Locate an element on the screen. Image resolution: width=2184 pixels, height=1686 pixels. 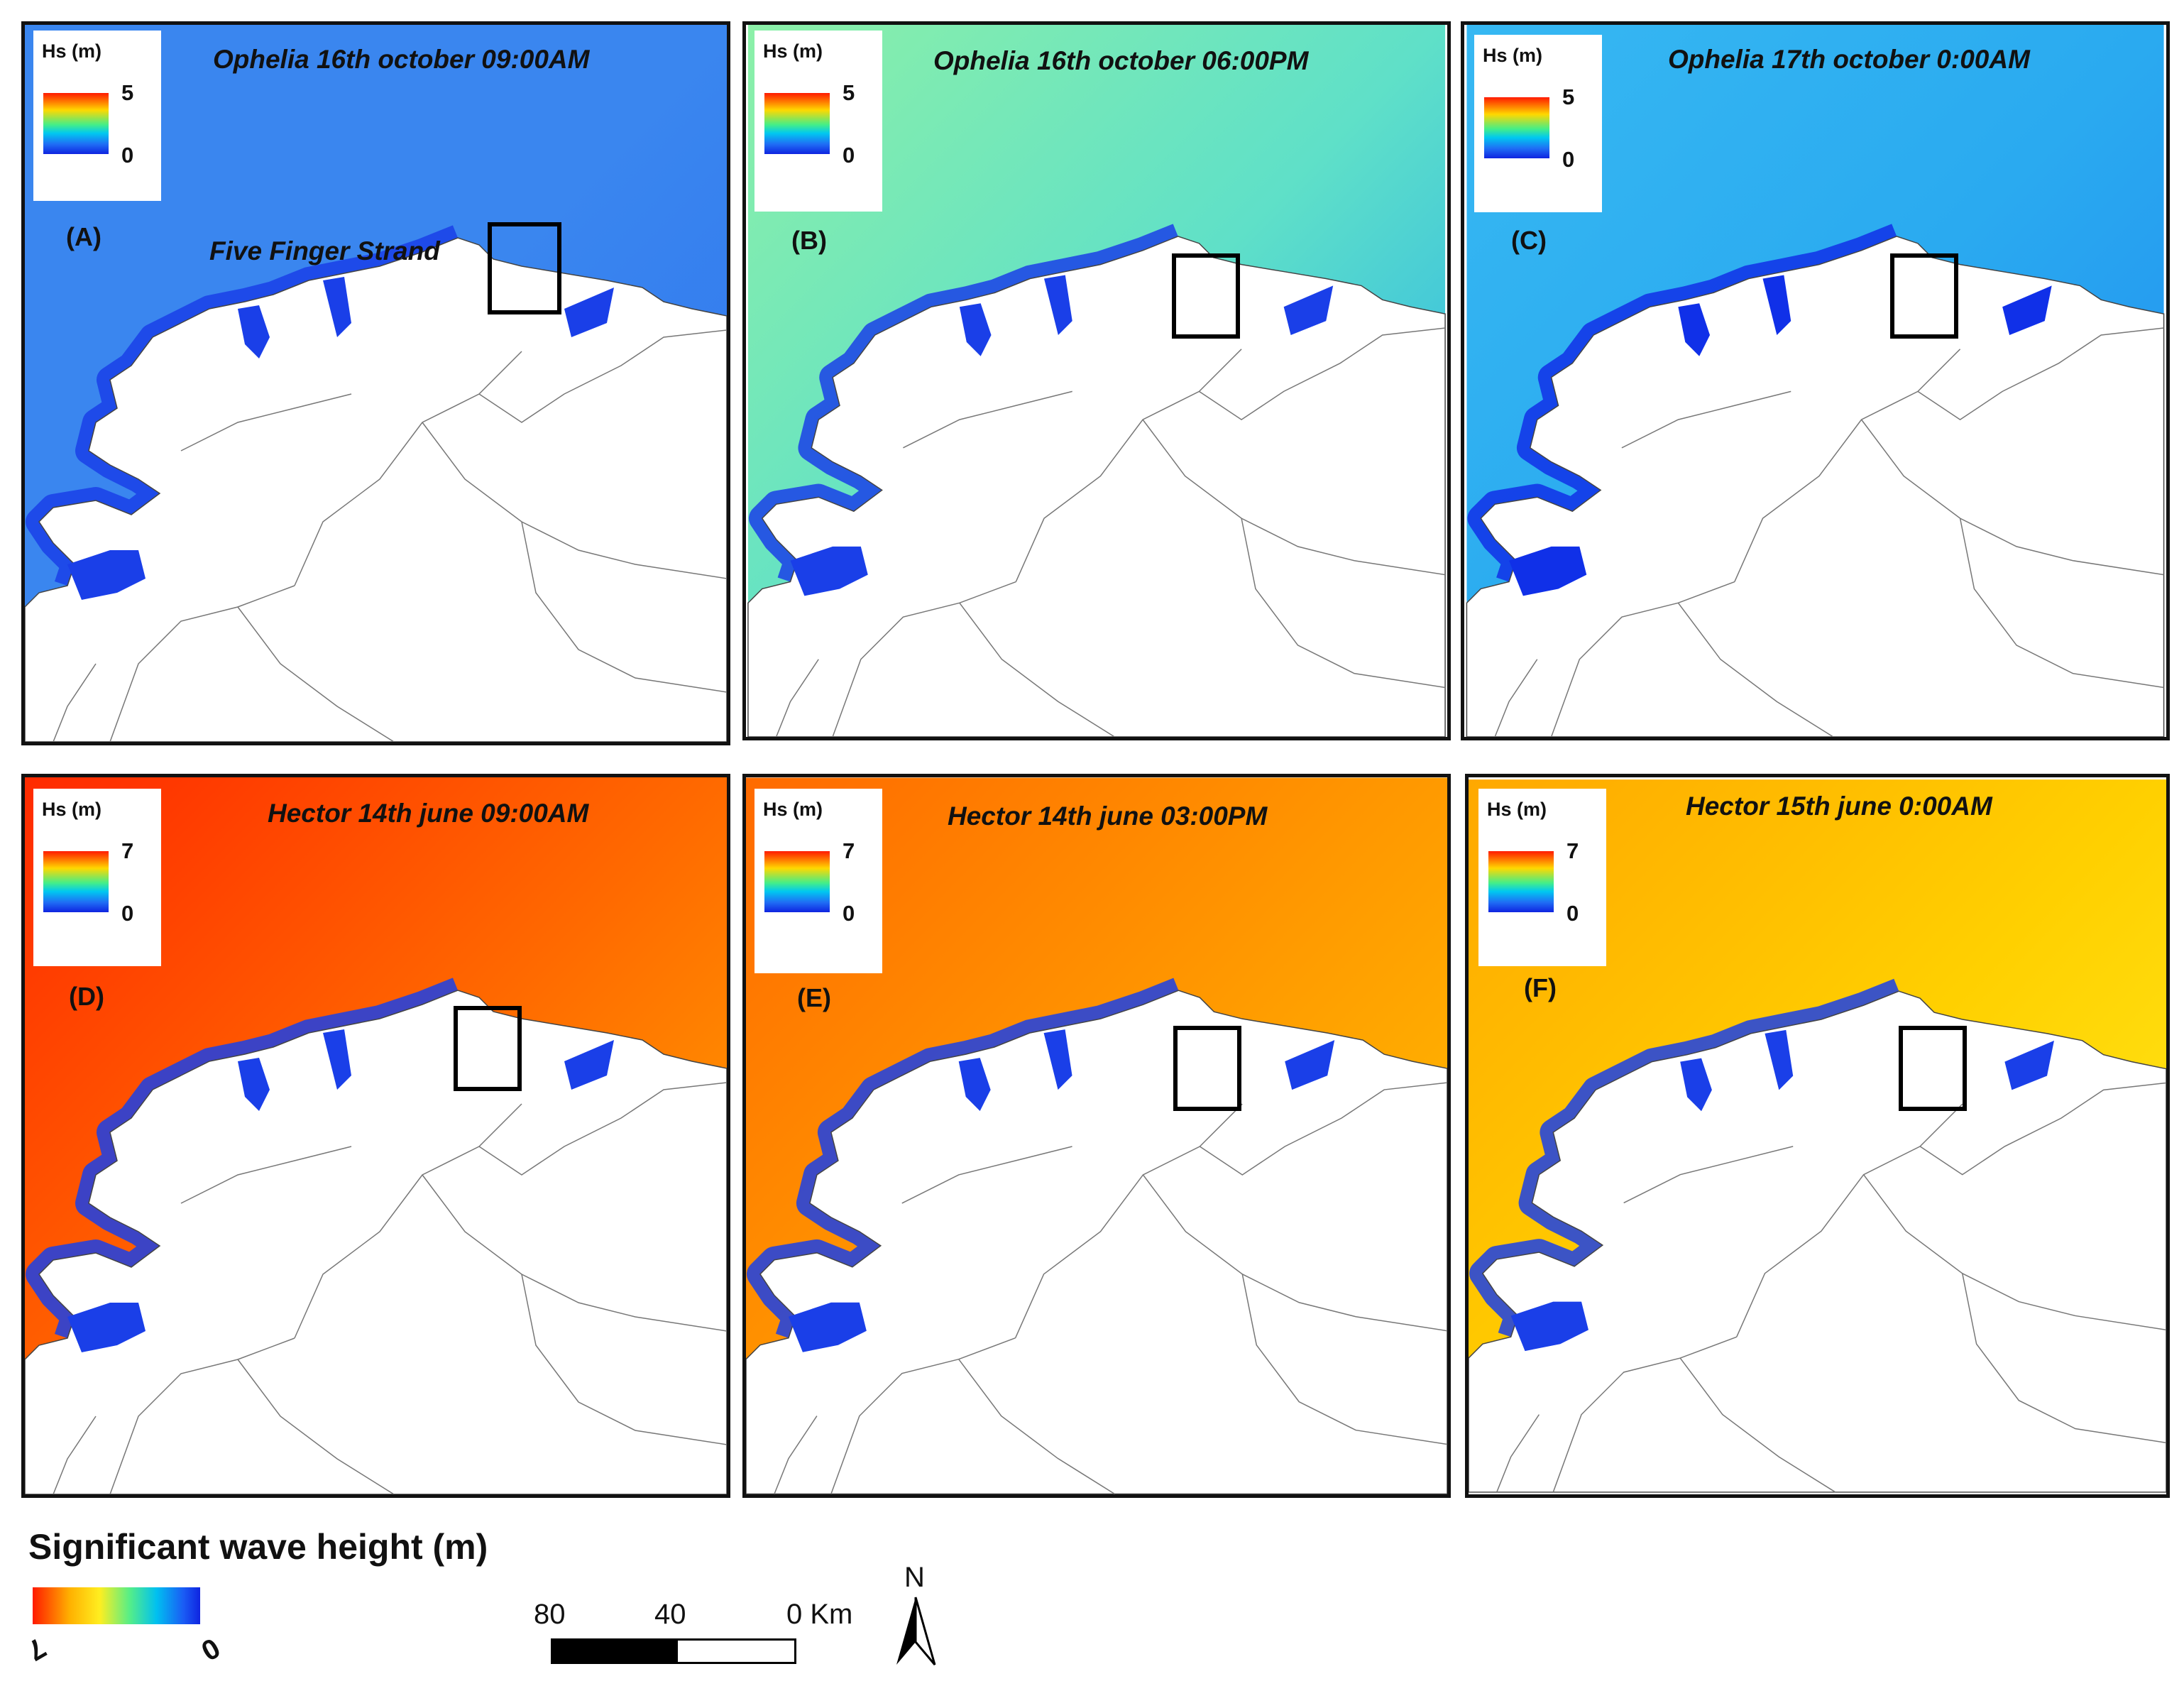
place-label-five-finger-strand: Five Finger Strand is located at coordinates (325, 251).